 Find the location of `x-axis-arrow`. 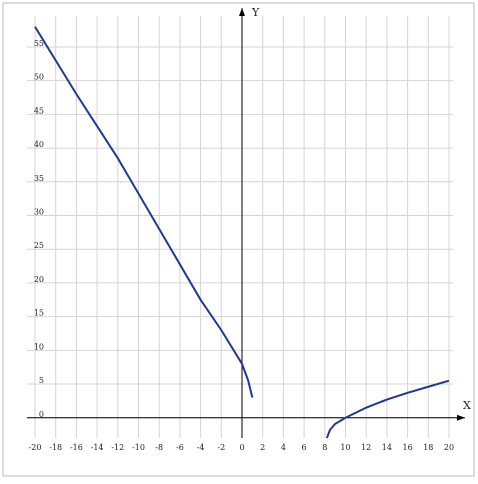

x-axis-arrow is located at coordinates (461, 417).